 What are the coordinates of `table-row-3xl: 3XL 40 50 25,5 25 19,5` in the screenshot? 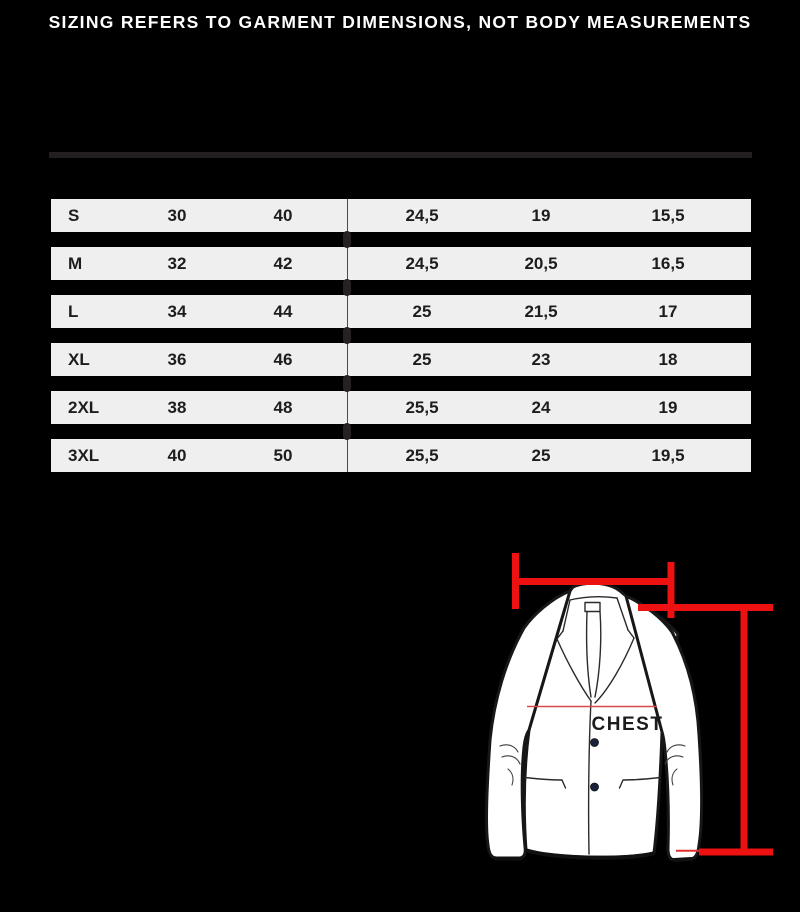 It's located at (401, 455).